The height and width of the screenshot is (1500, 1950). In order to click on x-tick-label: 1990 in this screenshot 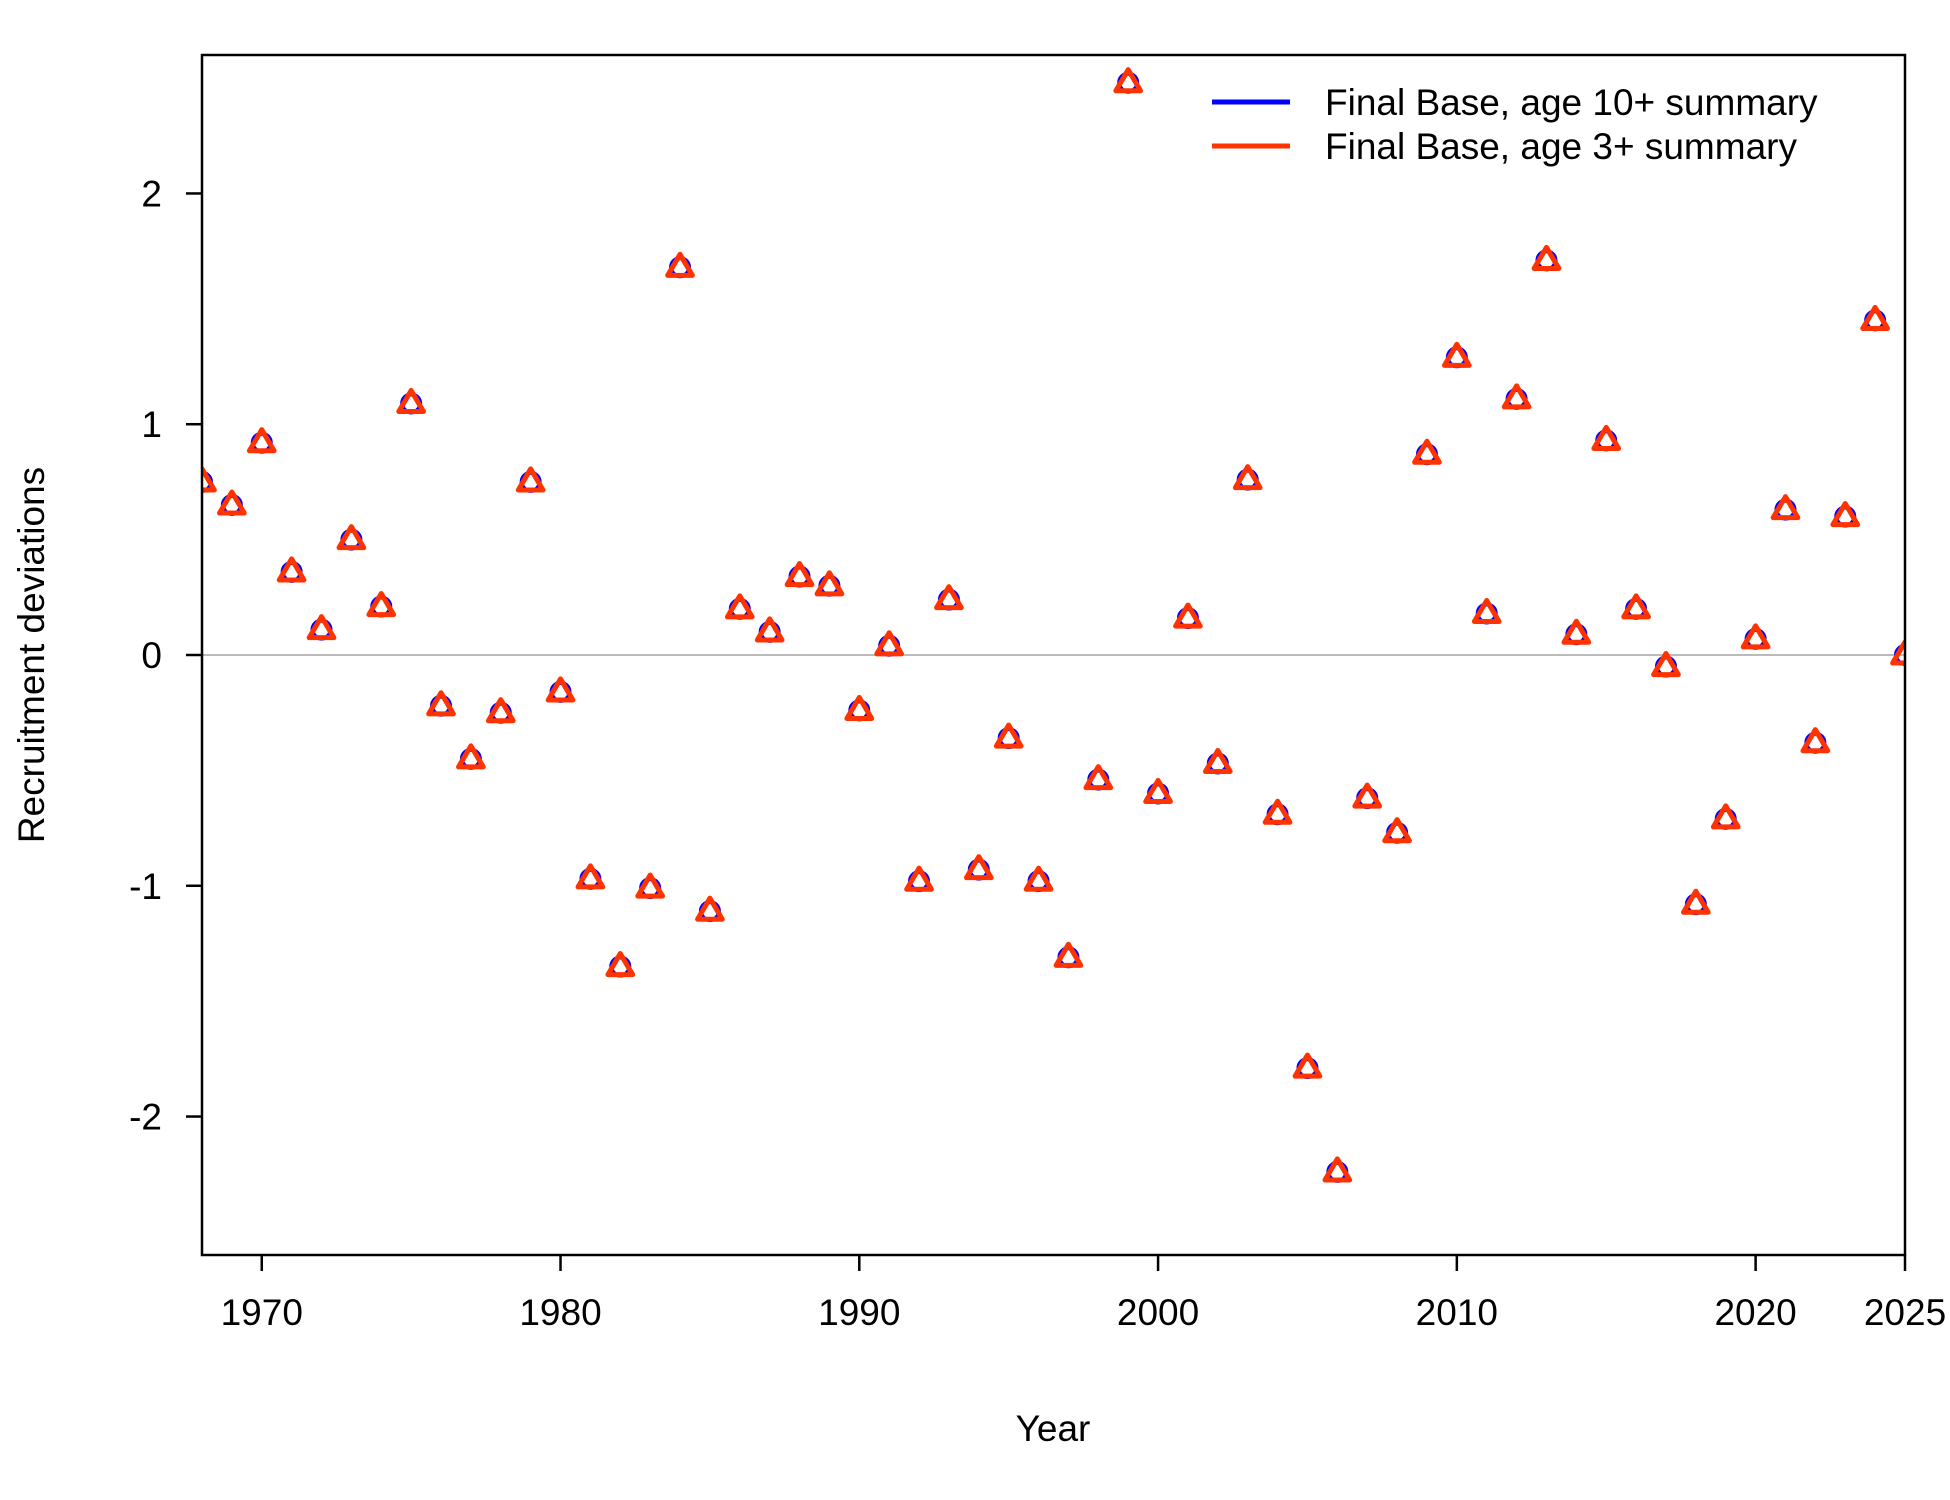, I will do `click(859, 1312)`.